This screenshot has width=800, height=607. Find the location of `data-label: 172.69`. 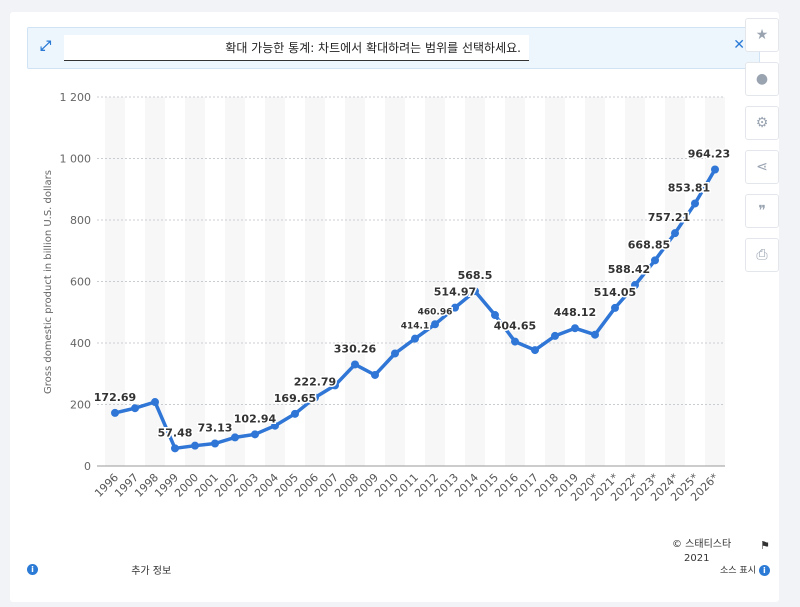

data-label: 172.69 is located at coordinates (115, 397).